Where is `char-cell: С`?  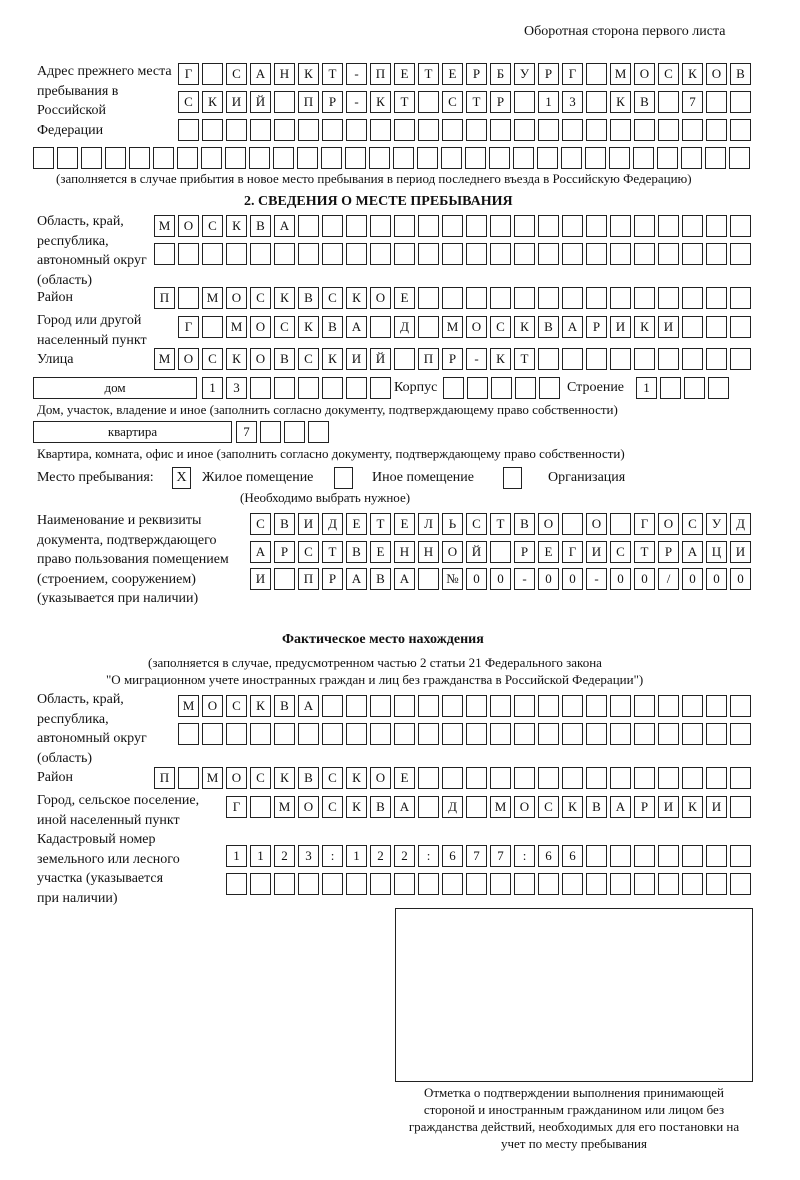 char-cell: С is located at coordinates (188, 102).